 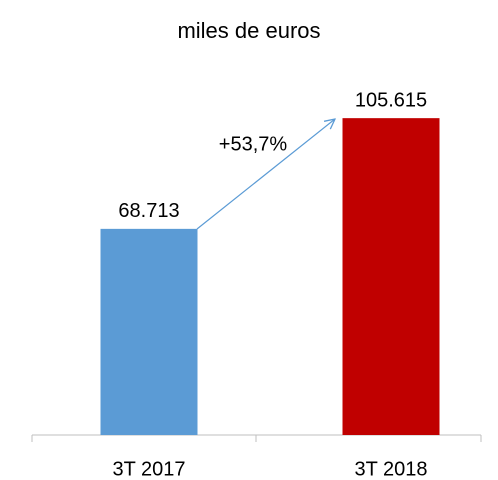 I want to click on growth-arrow, so click(x=265, y=174).